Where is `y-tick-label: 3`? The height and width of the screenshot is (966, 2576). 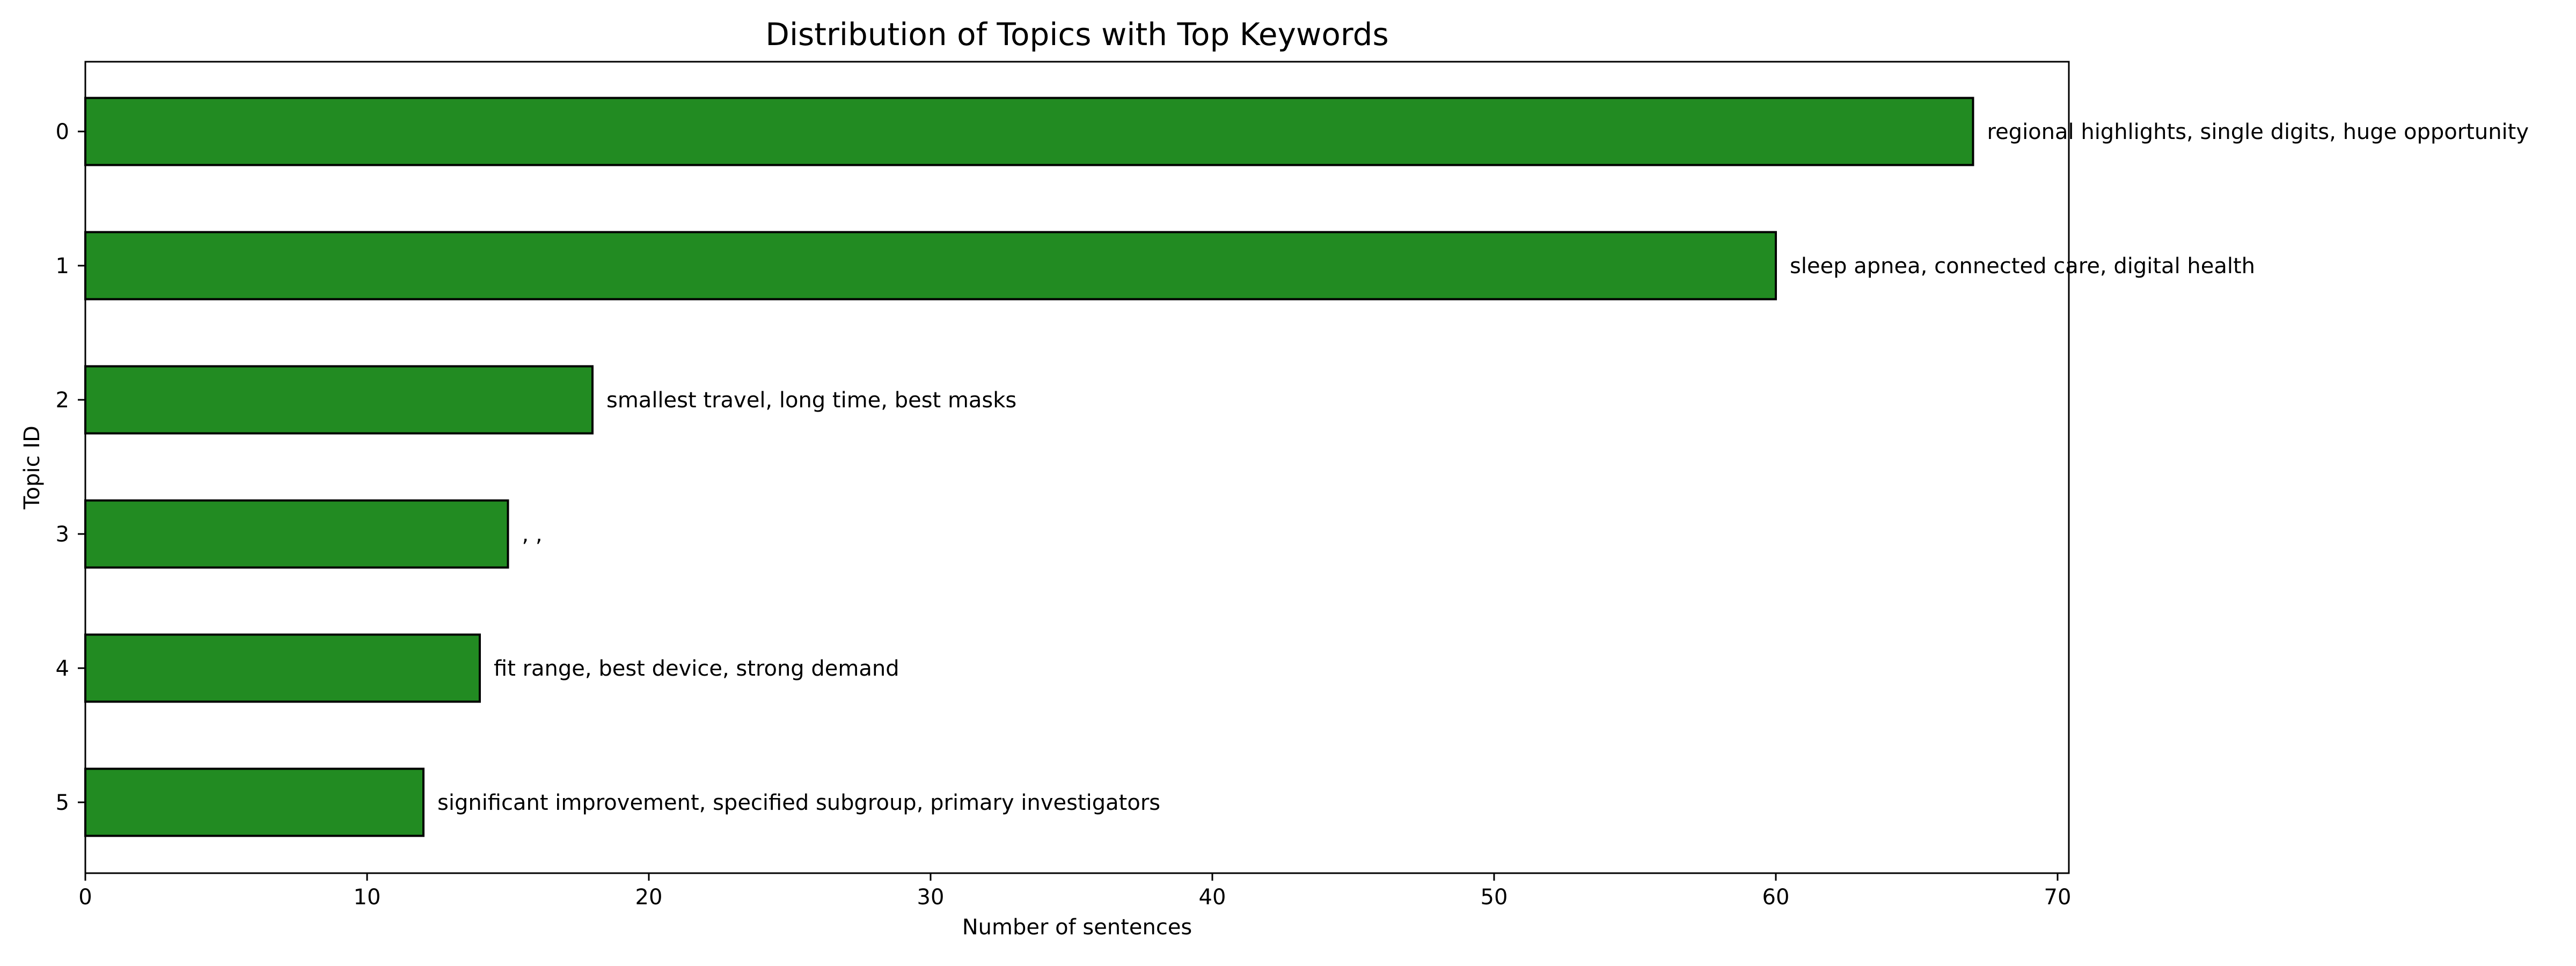
y-tick-label: 3 is located at coordinates (62, 534).